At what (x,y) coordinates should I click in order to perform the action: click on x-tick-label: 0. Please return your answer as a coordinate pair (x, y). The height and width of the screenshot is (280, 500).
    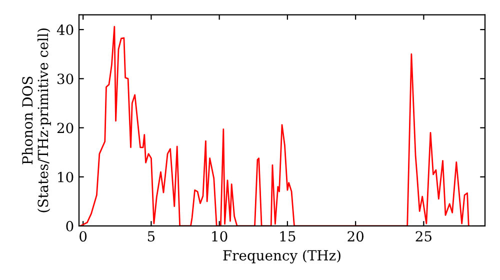
    Looking at the image, I should click on (83, 236).